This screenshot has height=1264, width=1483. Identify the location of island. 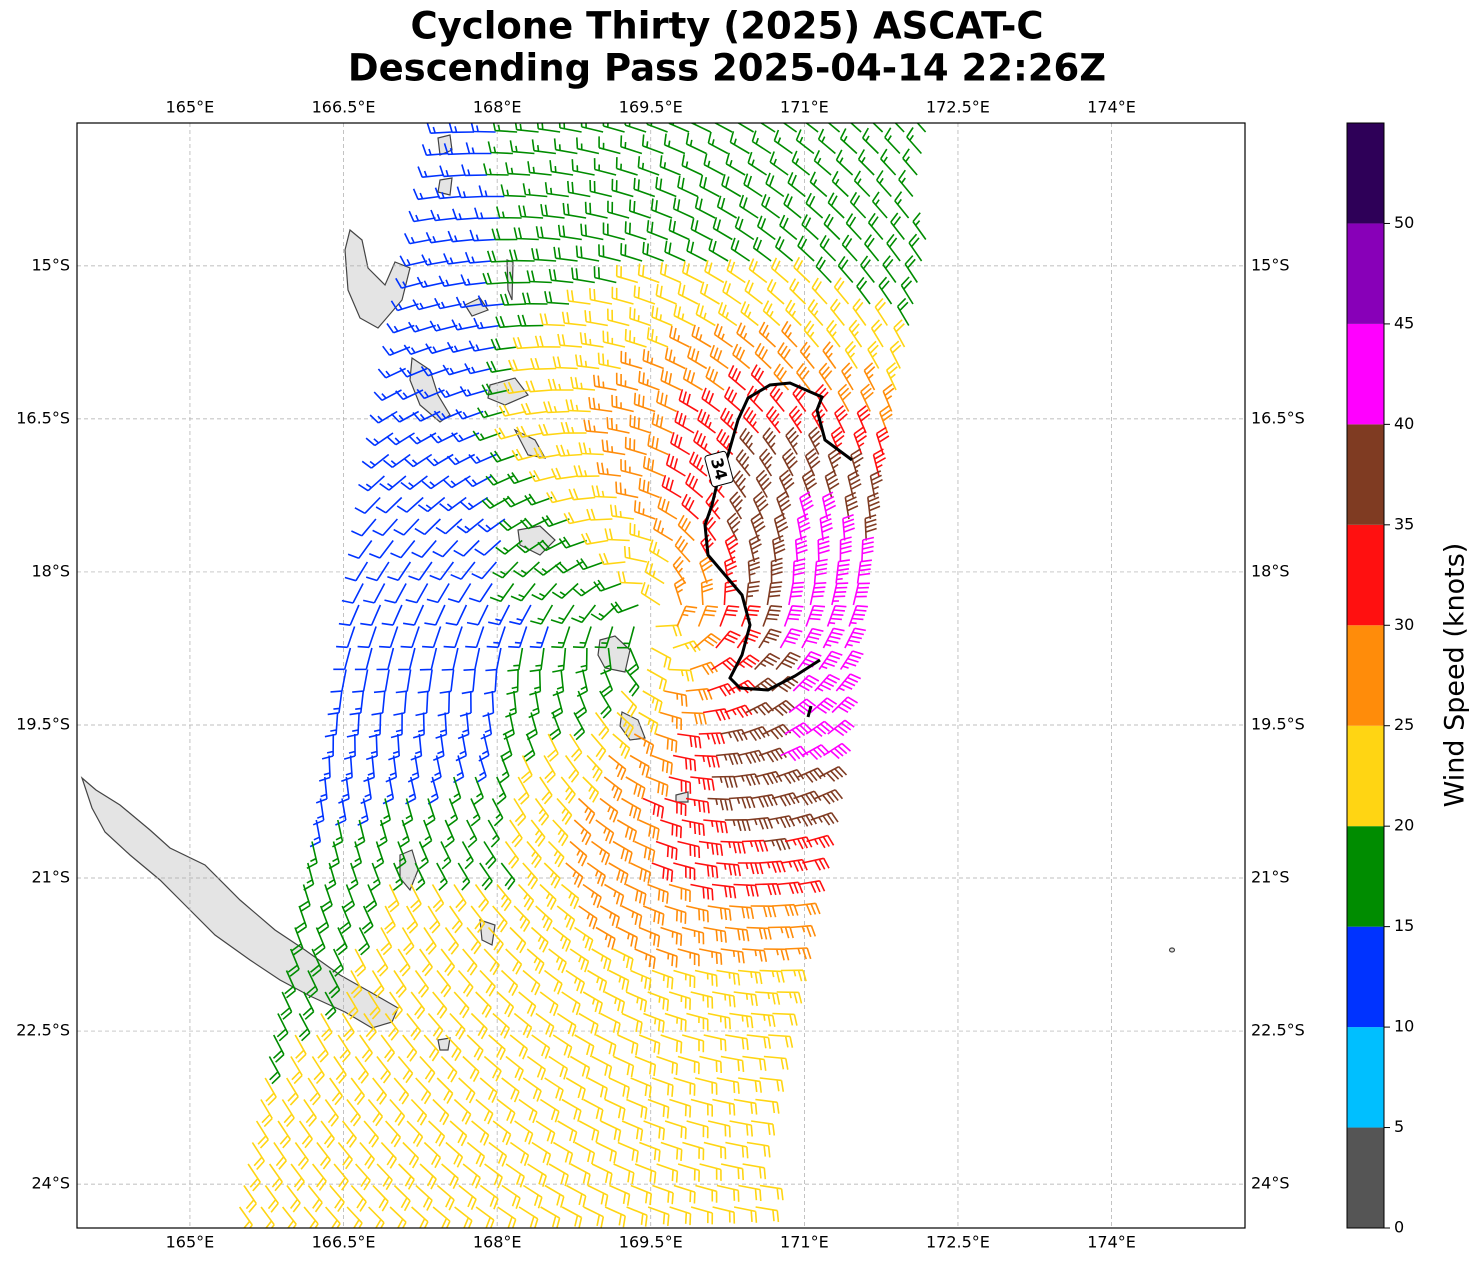
(445, 186).